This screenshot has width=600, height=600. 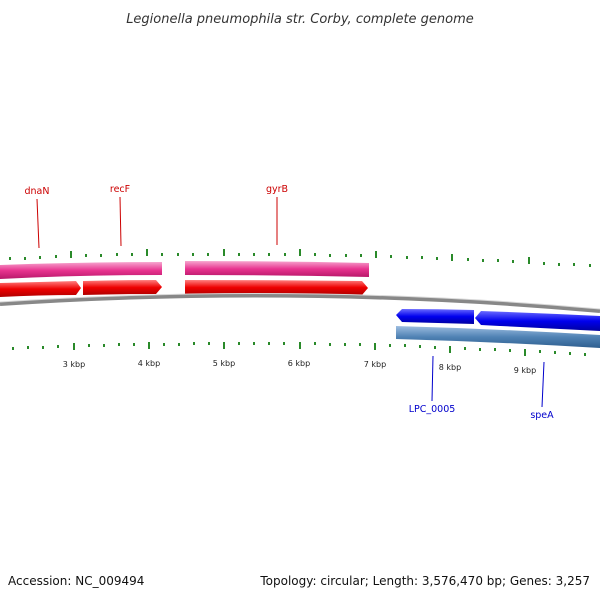 What do you see at coordinates (299, 349) in the screenshot?
I see `inner-ruler-ticks` at bounding box center [299, 349].